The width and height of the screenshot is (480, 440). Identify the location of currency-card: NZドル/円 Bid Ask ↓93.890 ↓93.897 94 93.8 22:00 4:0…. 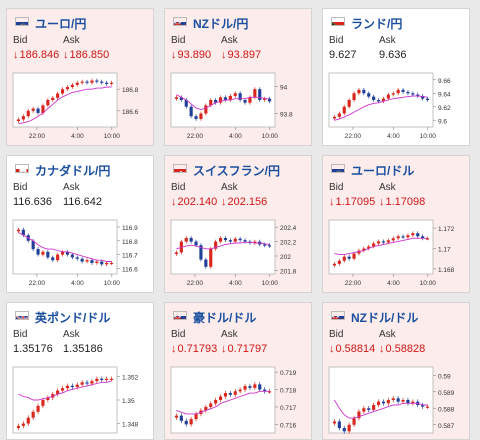
(238, 77).